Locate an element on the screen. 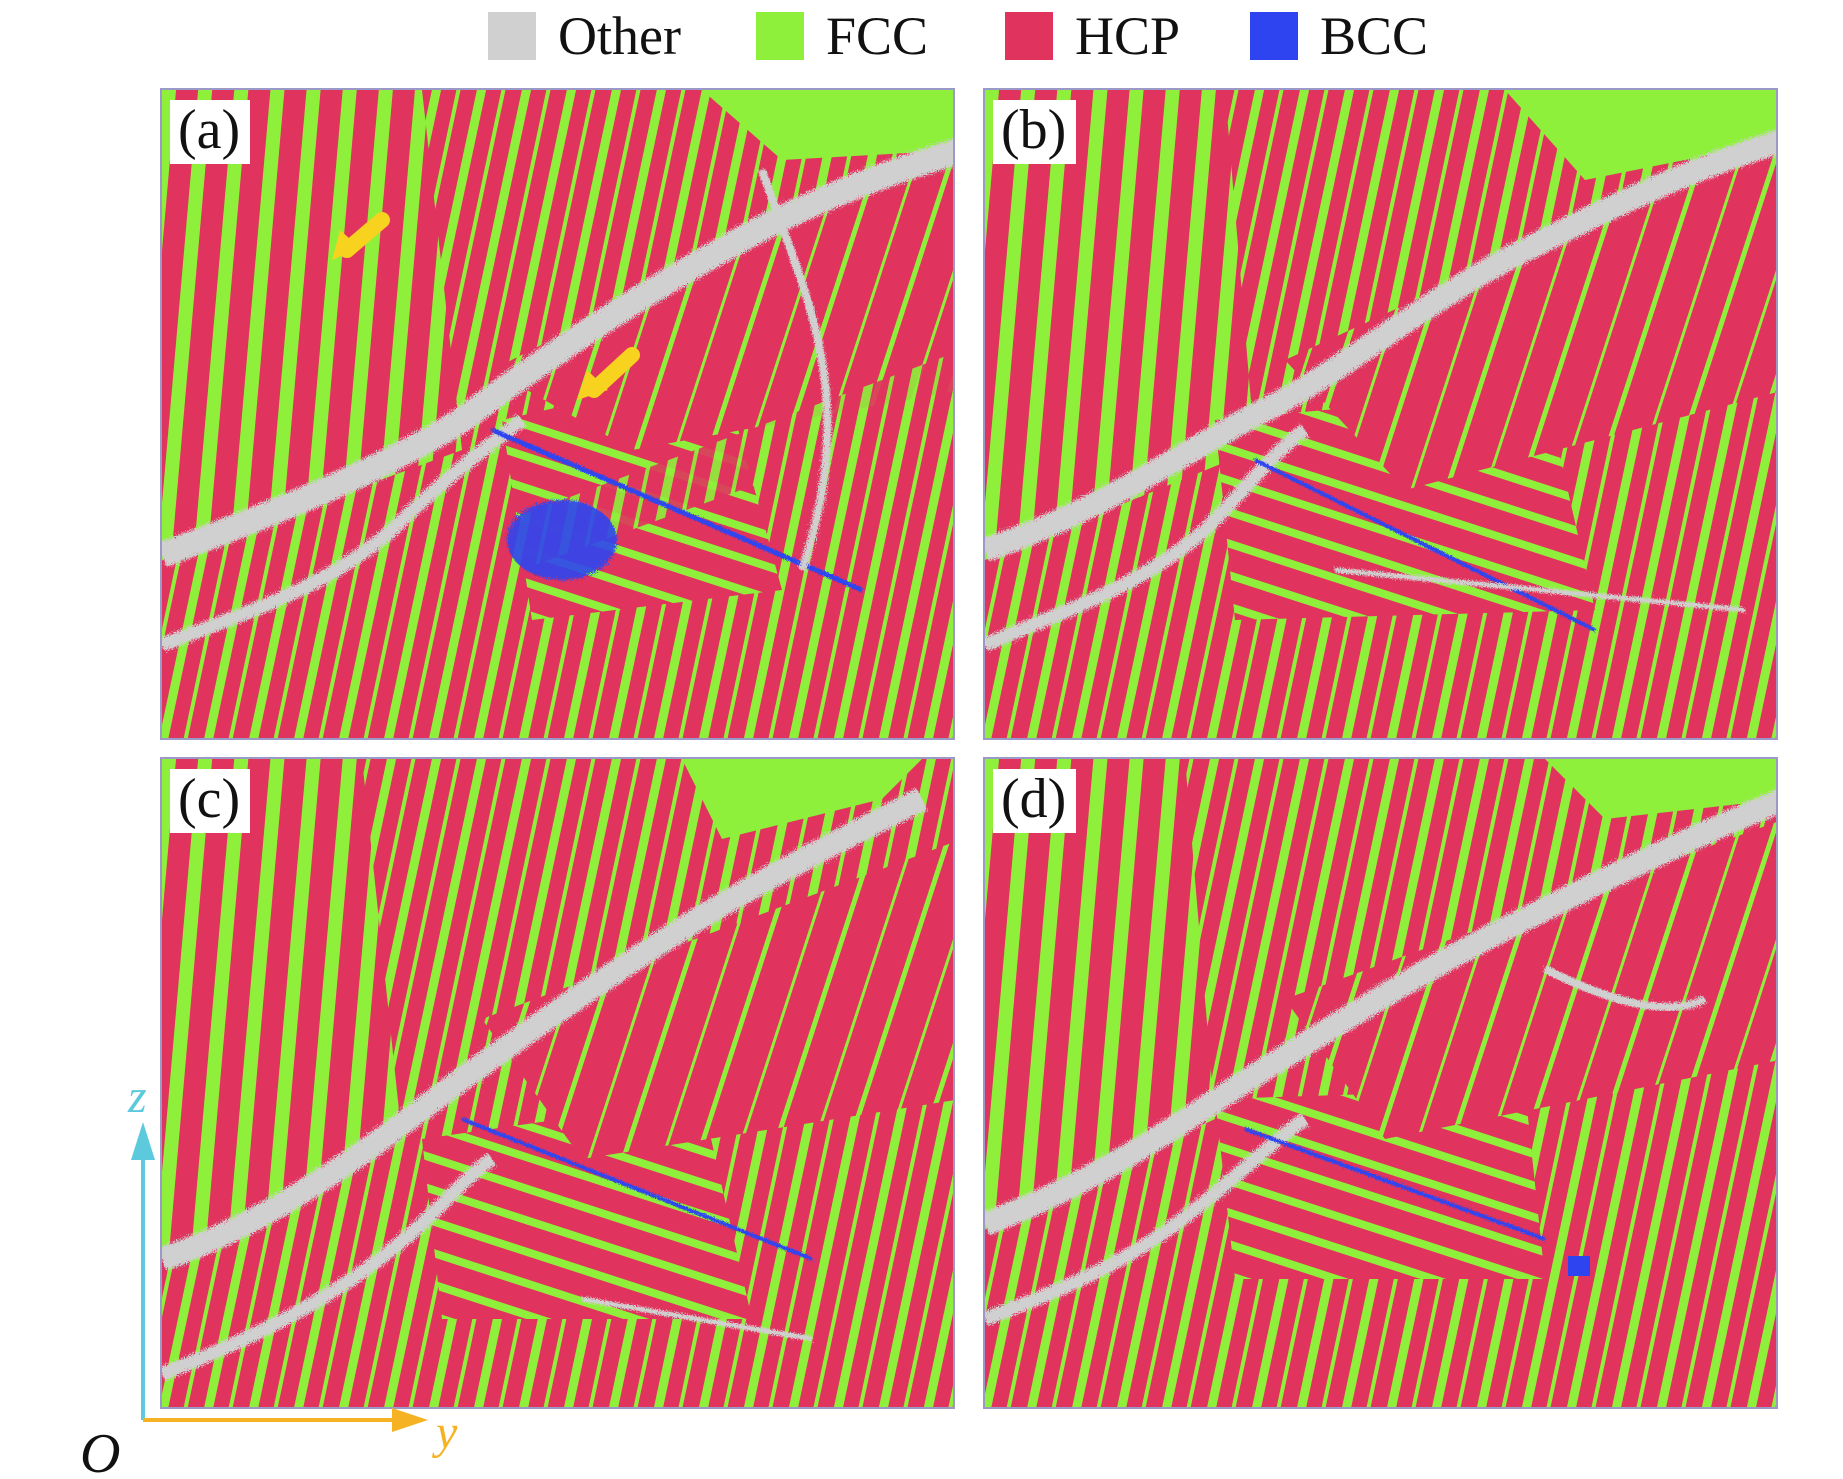 The image size is (1843, 1479). legend-label: HCP is located at coordinates (1128, 36).